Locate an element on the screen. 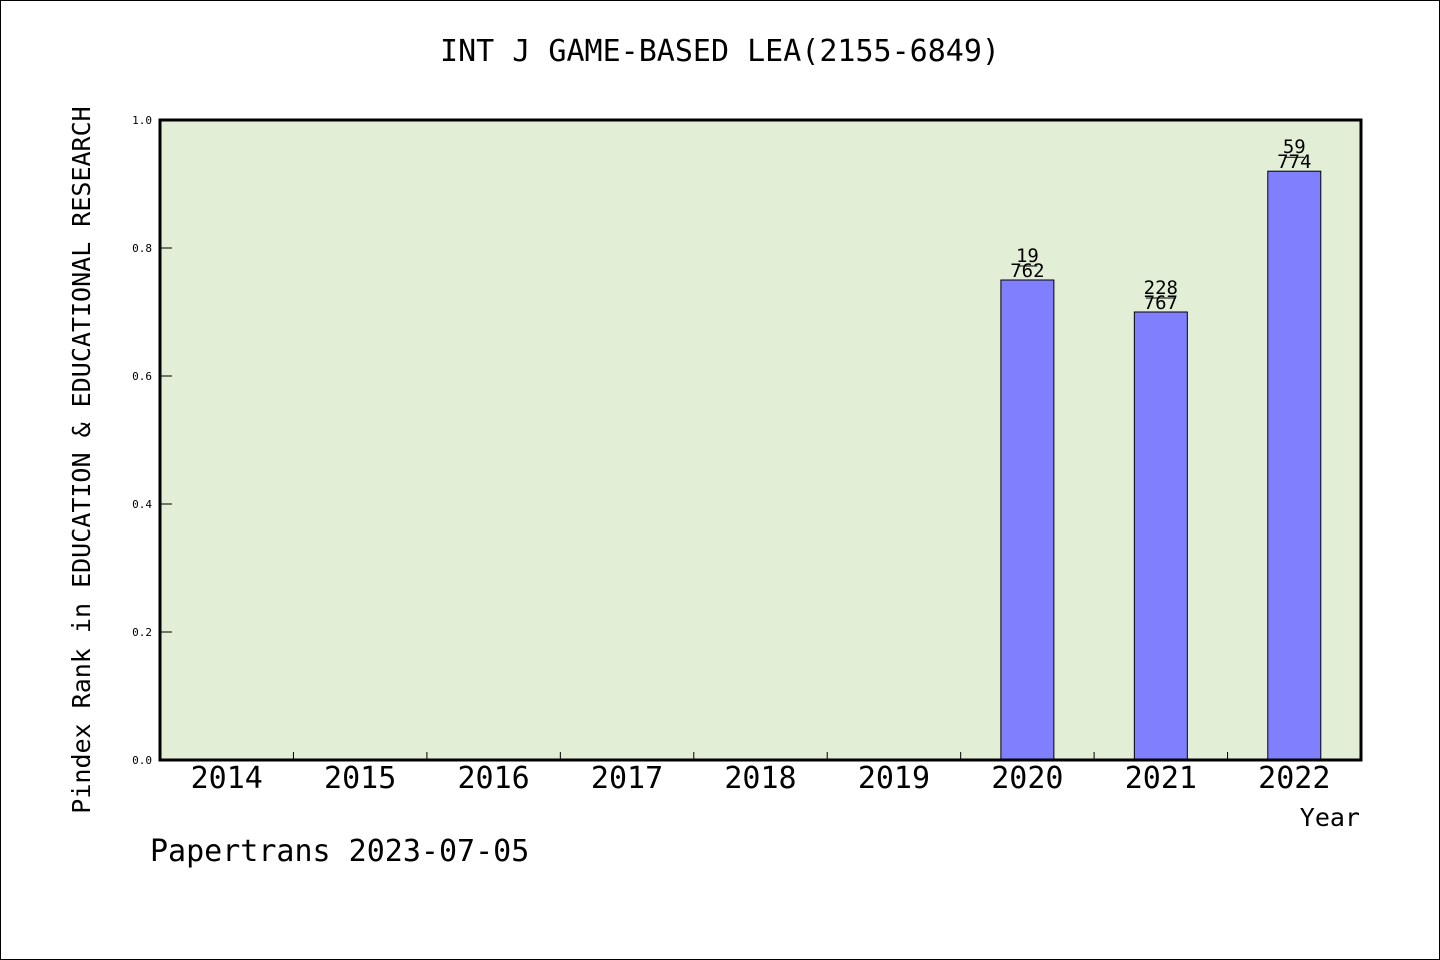 The image size is (1440, 960). x-tick-label: 2020 is located at coordinates (1027, 778).